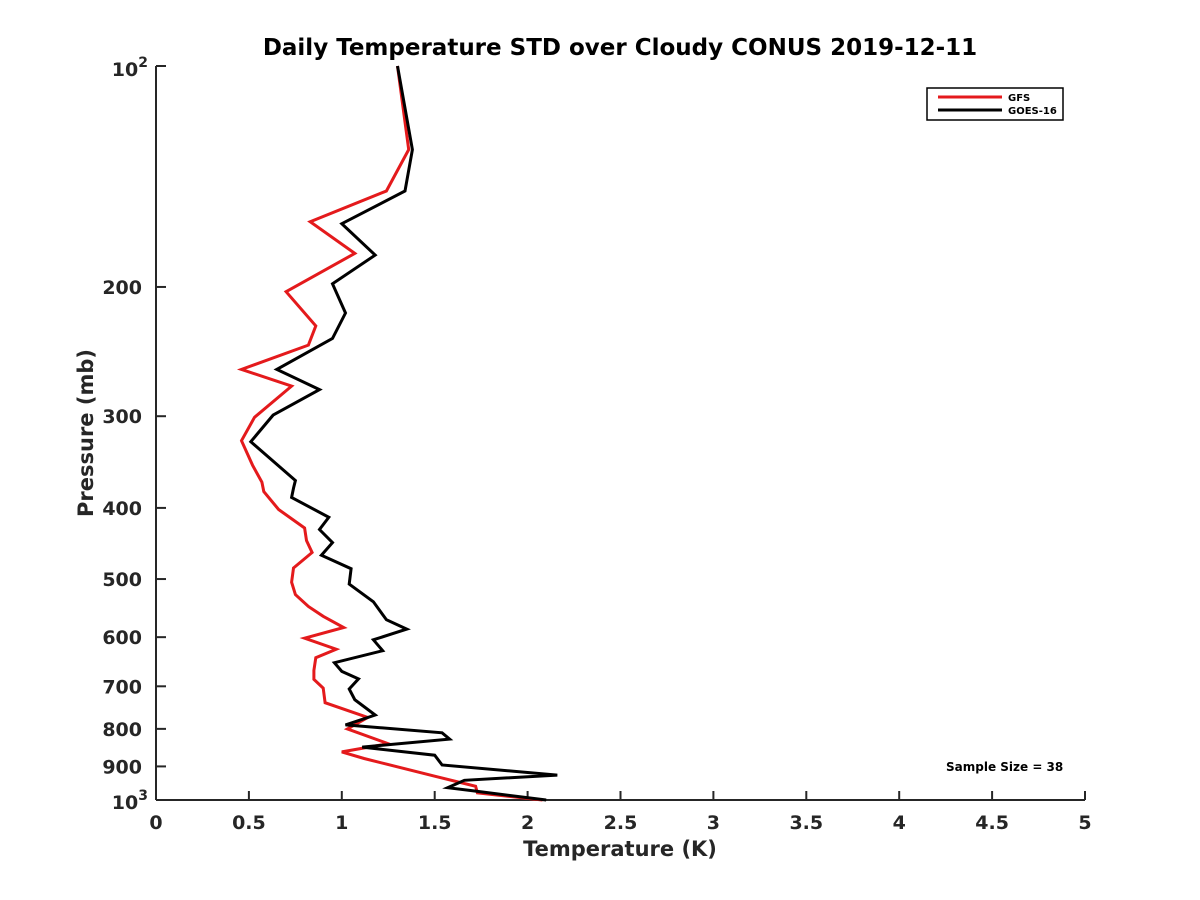  Describe the element at coordinates (143, 63) in the screenshot. I see `y-top-exp: 2` at that location.